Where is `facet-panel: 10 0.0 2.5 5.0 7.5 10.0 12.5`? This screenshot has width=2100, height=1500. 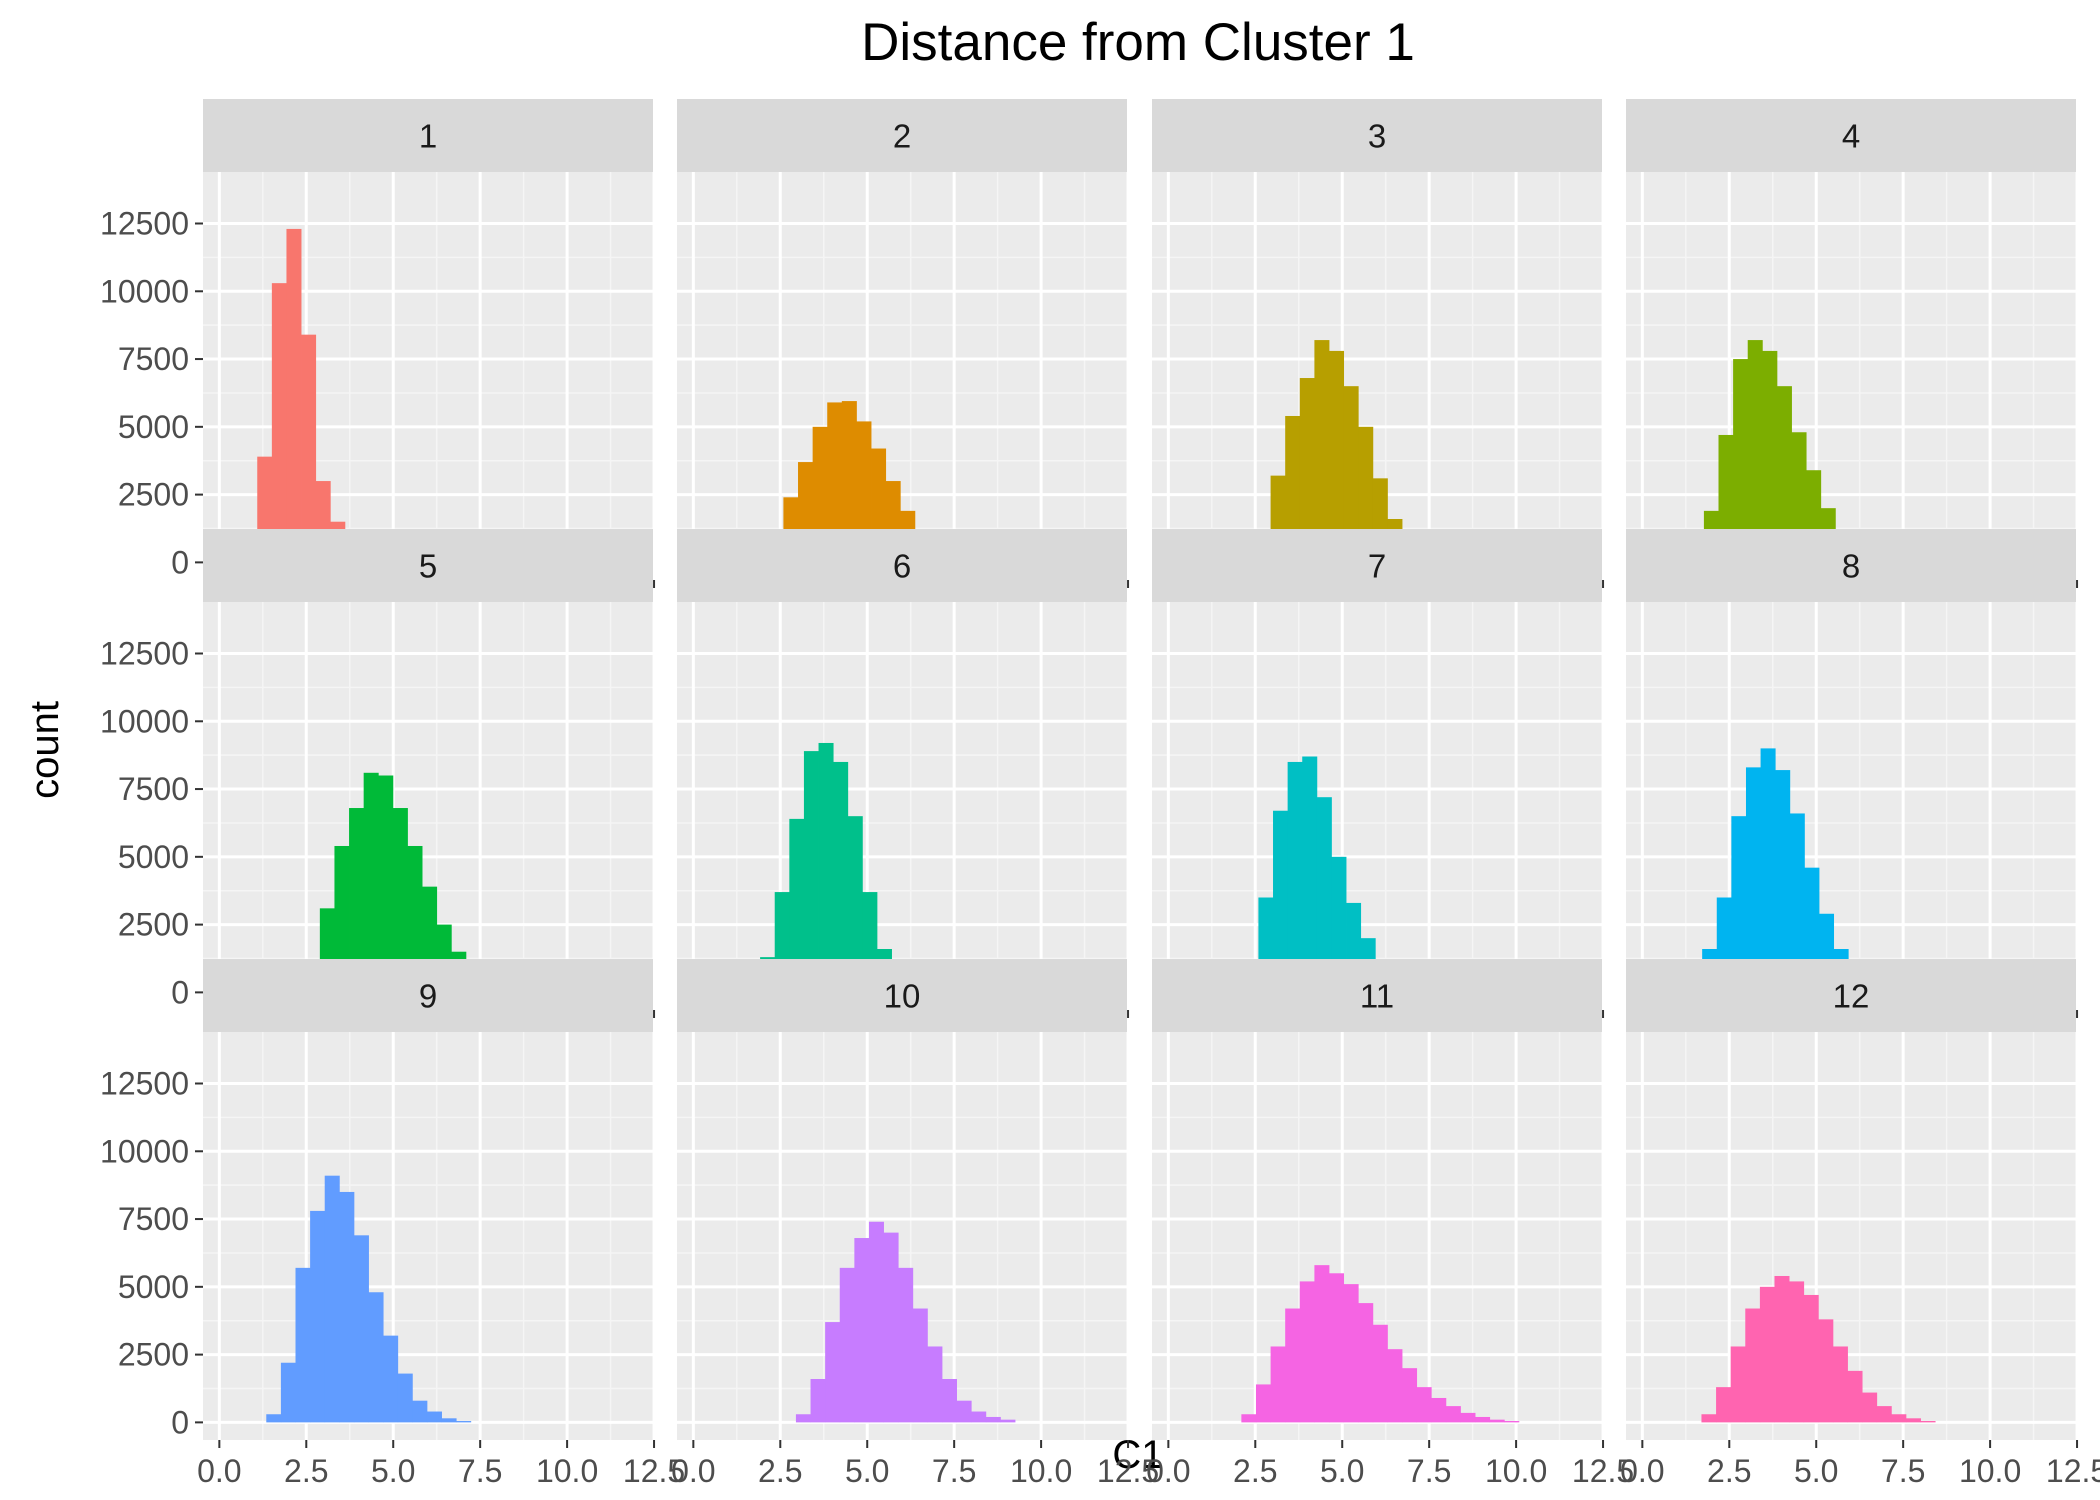 facet-panel: 10 0.0 2.5 5.0 7.5 10.0 12.5 is located at coordinates (915, 1224).